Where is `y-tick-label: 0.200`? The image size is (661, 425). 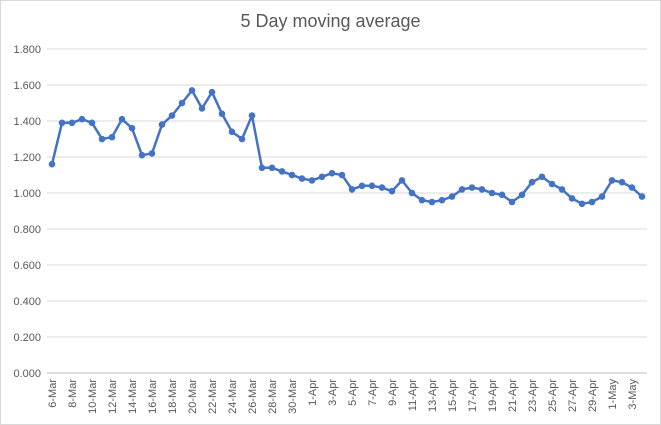 y-tick-label: 0.200 is located at coordinates (27, 338).